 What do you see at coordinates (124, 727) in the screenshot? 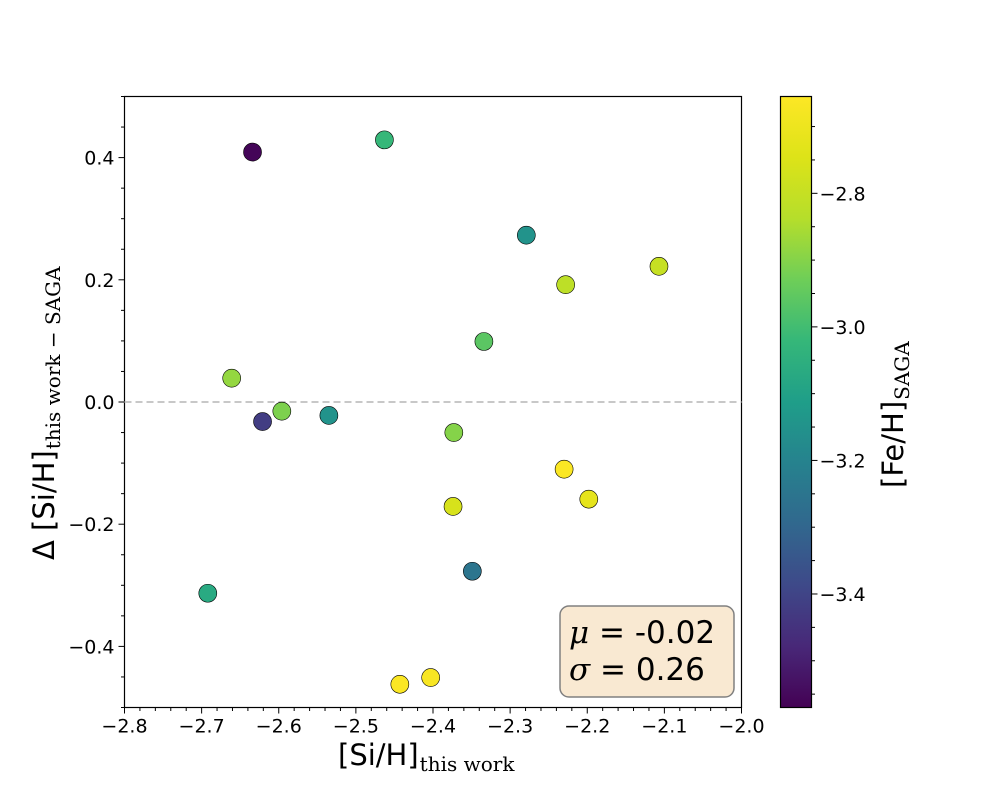
I see `x-tick-label: −2.8` at bounding box center [124, 727].